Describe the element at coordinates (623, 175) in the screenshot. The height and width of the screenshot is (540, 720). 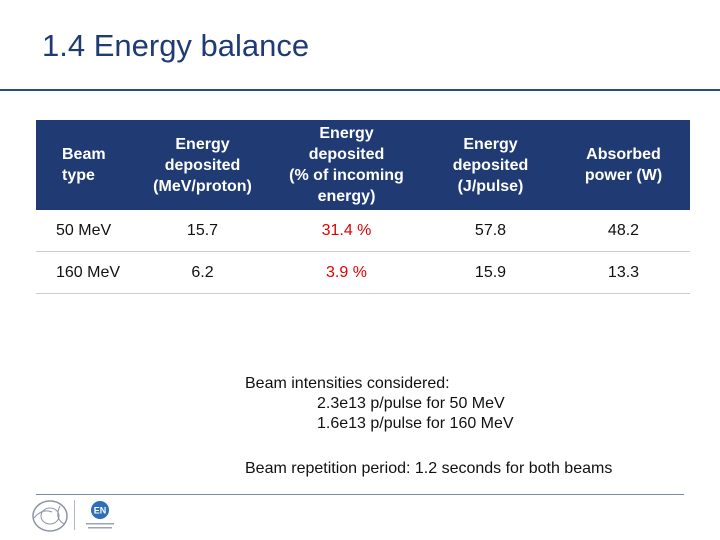
I see `header-line: power (W)` at that location.